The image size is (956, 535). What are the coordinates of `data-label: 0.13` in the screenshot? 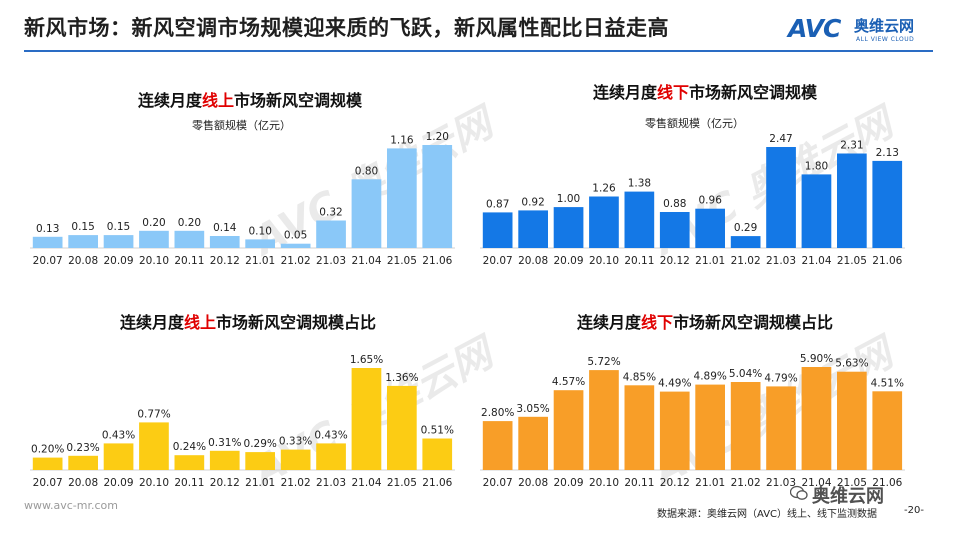 It's located at (47, 229).